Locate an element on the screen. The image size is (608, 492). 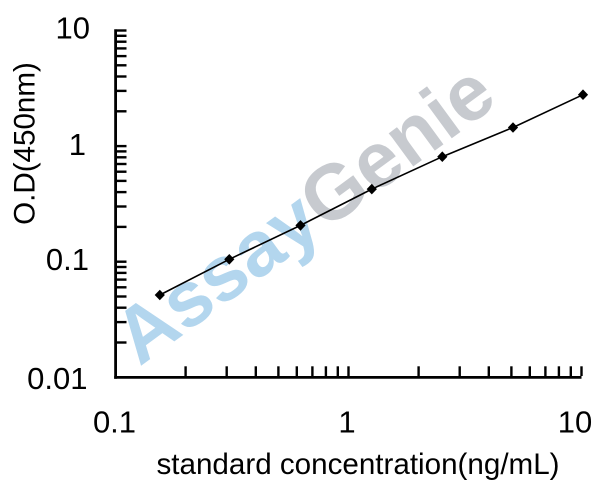
svg-text: O.D(450nm) is located at coordinates (25, 143).